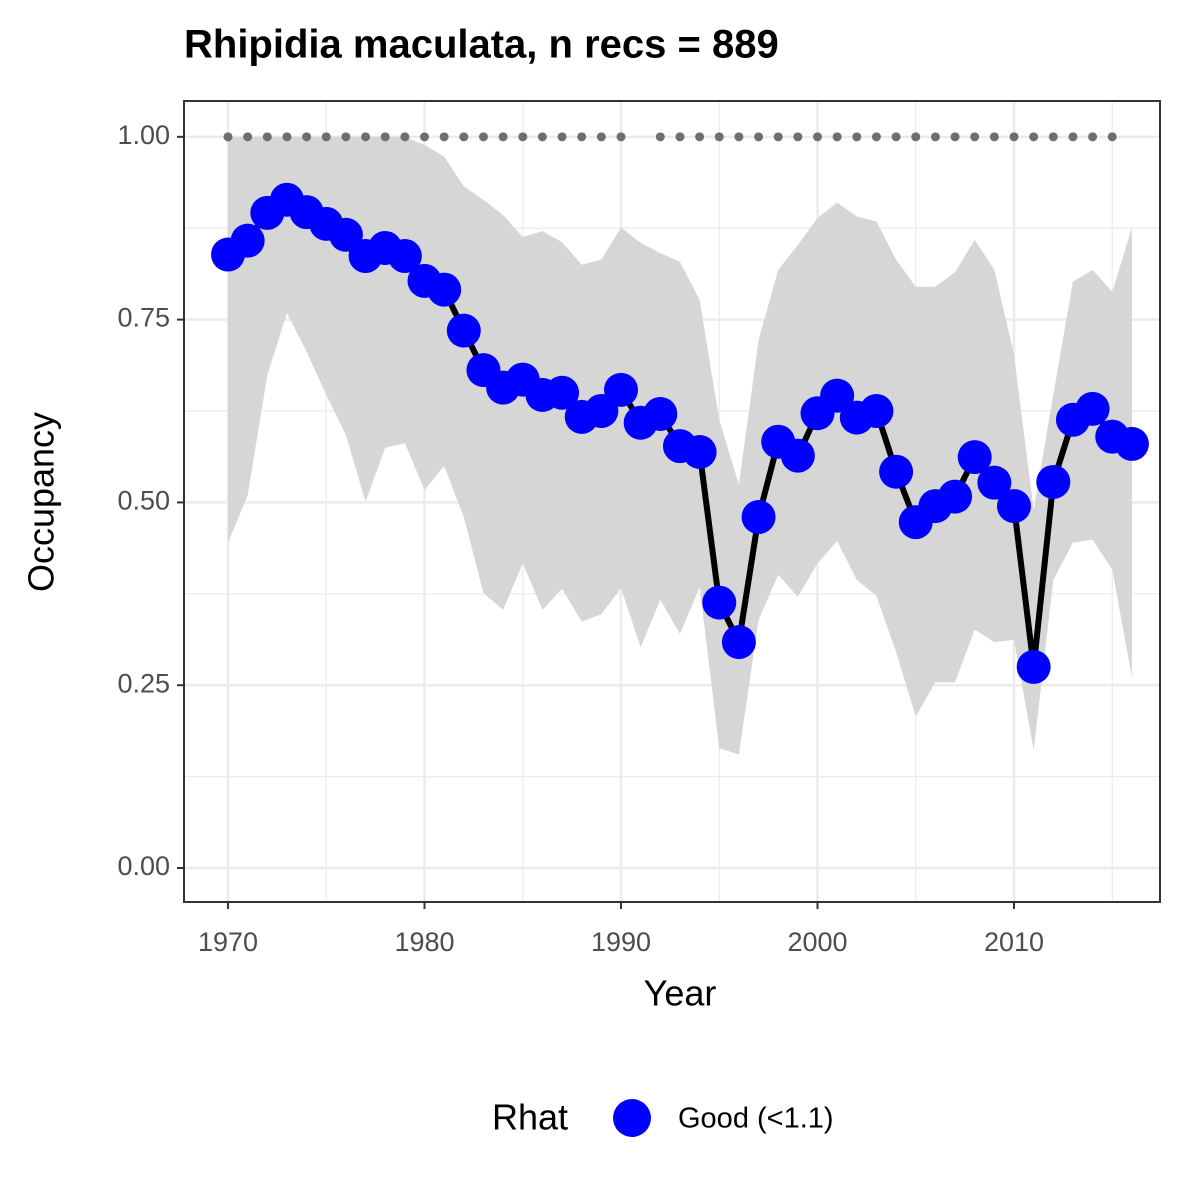 The height and width of the screenshot is (1200, 1200). What do you see at coordinates (756, 1119) in the screenshot?
I see `legend-label: Good (<1.1)` at bounding box center [756, 1119].